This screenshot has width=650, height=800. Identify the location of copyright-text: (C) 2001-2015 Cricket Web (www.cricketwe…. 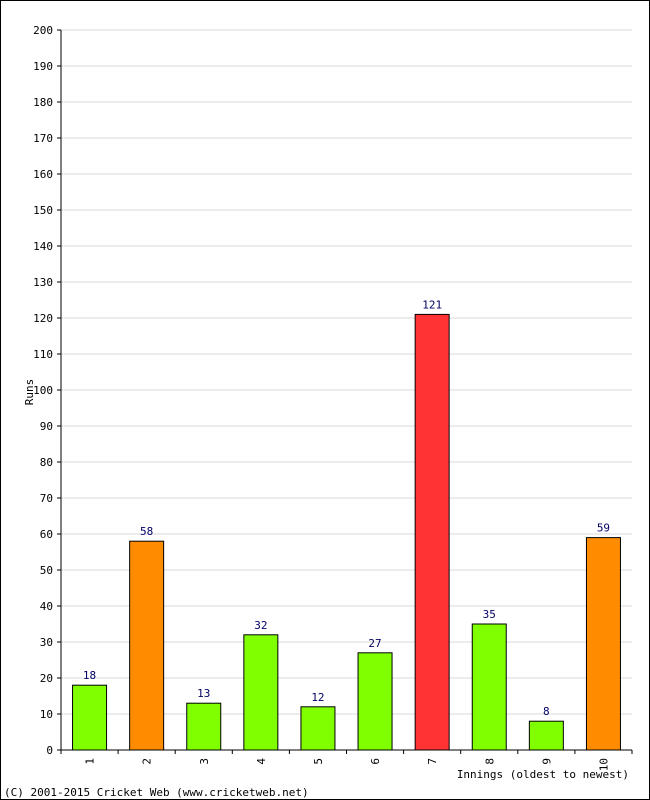
(156, 792).